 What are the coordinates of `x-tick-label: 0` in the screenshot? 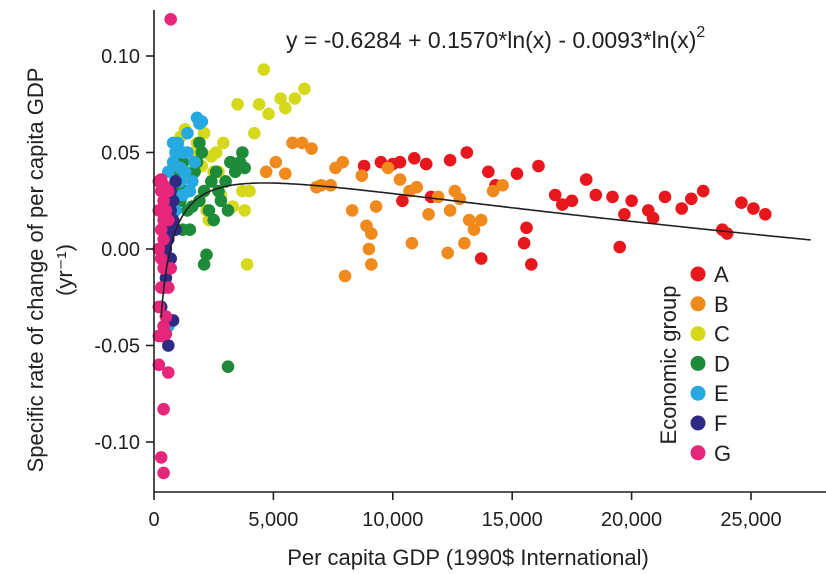 It's located at (153, 520).